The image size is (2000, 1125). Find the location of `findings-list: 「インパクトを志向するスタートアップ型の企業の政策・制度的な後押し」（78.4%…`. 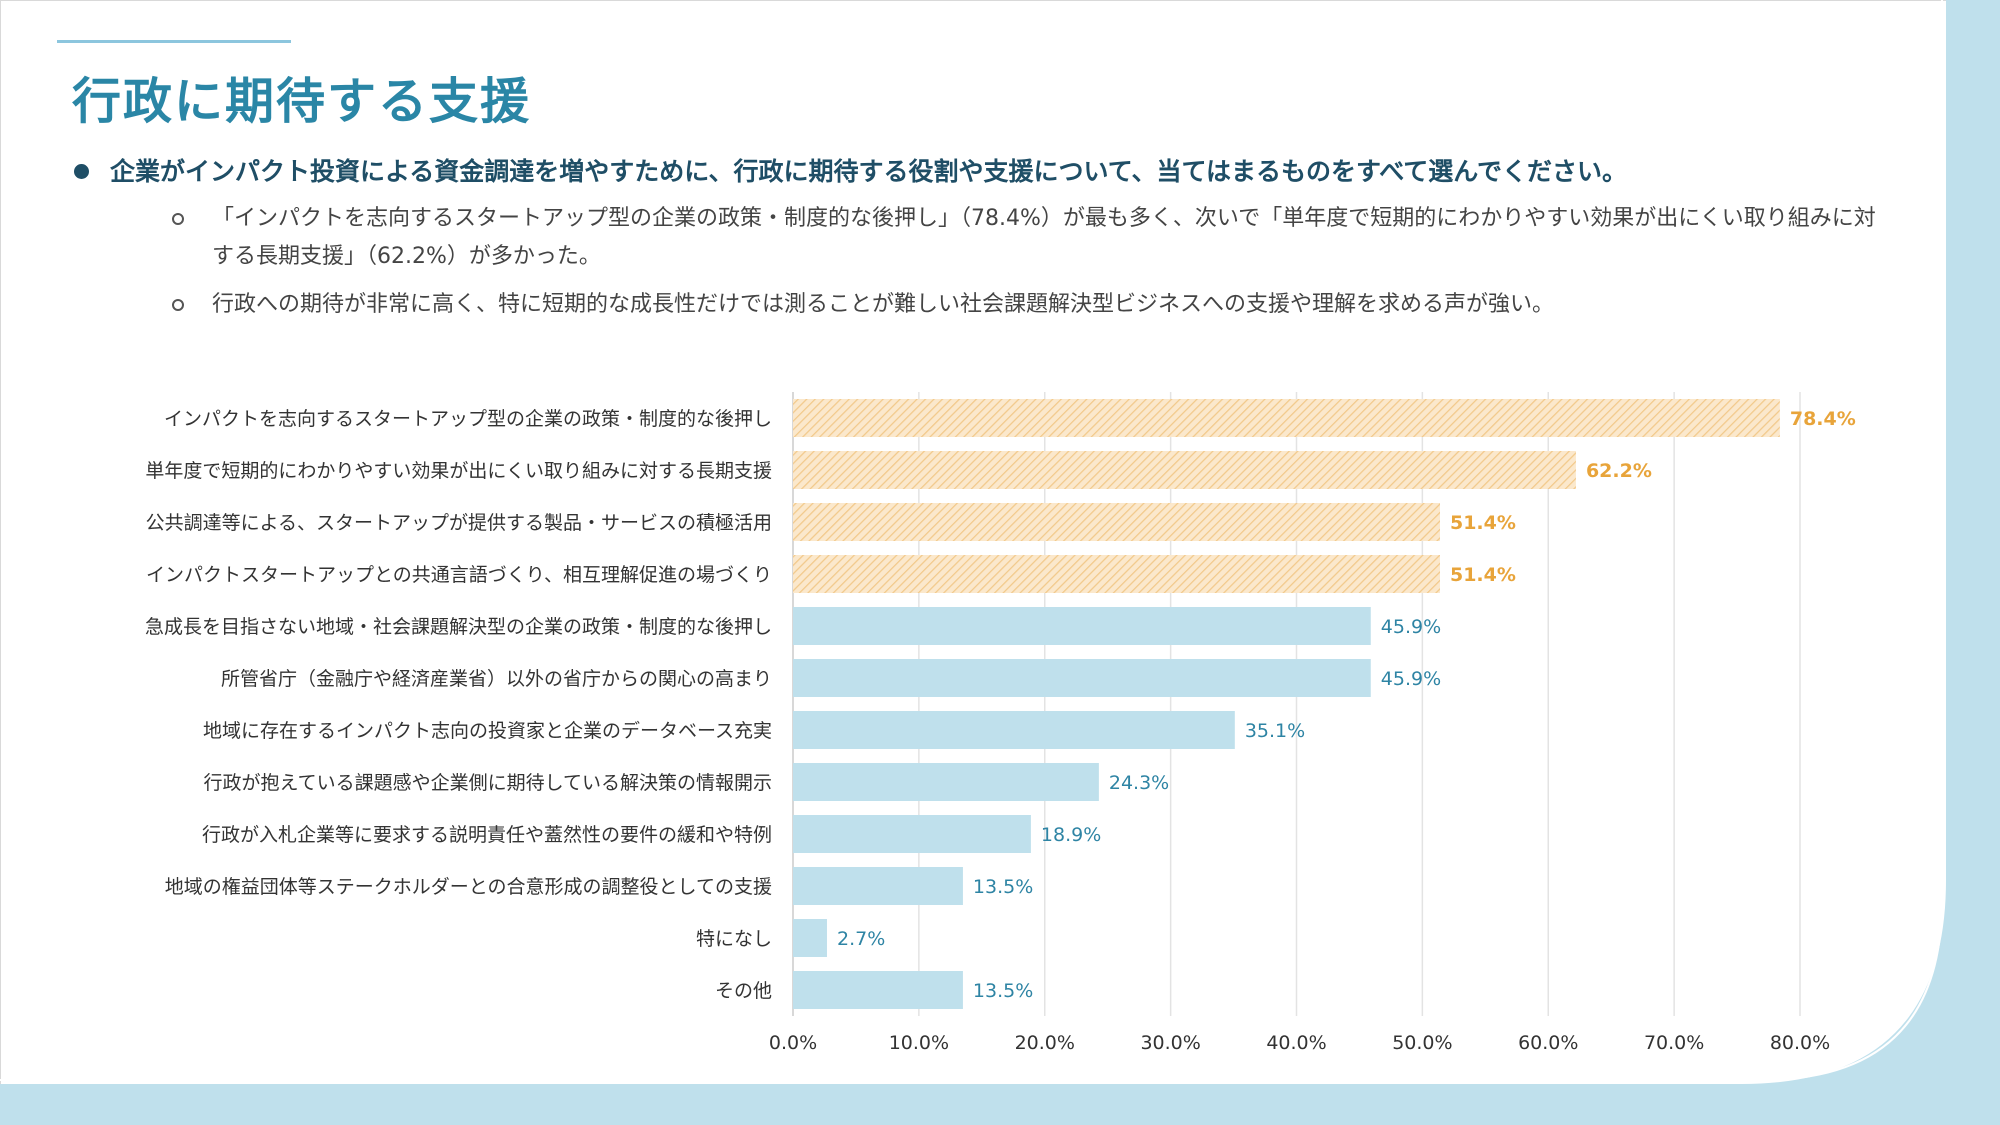

findings-list: 「インパクトを志向するスタートアップ型の企業の政策・制度的な後押し」（78.4%… is located at coordinates (1024, 262).